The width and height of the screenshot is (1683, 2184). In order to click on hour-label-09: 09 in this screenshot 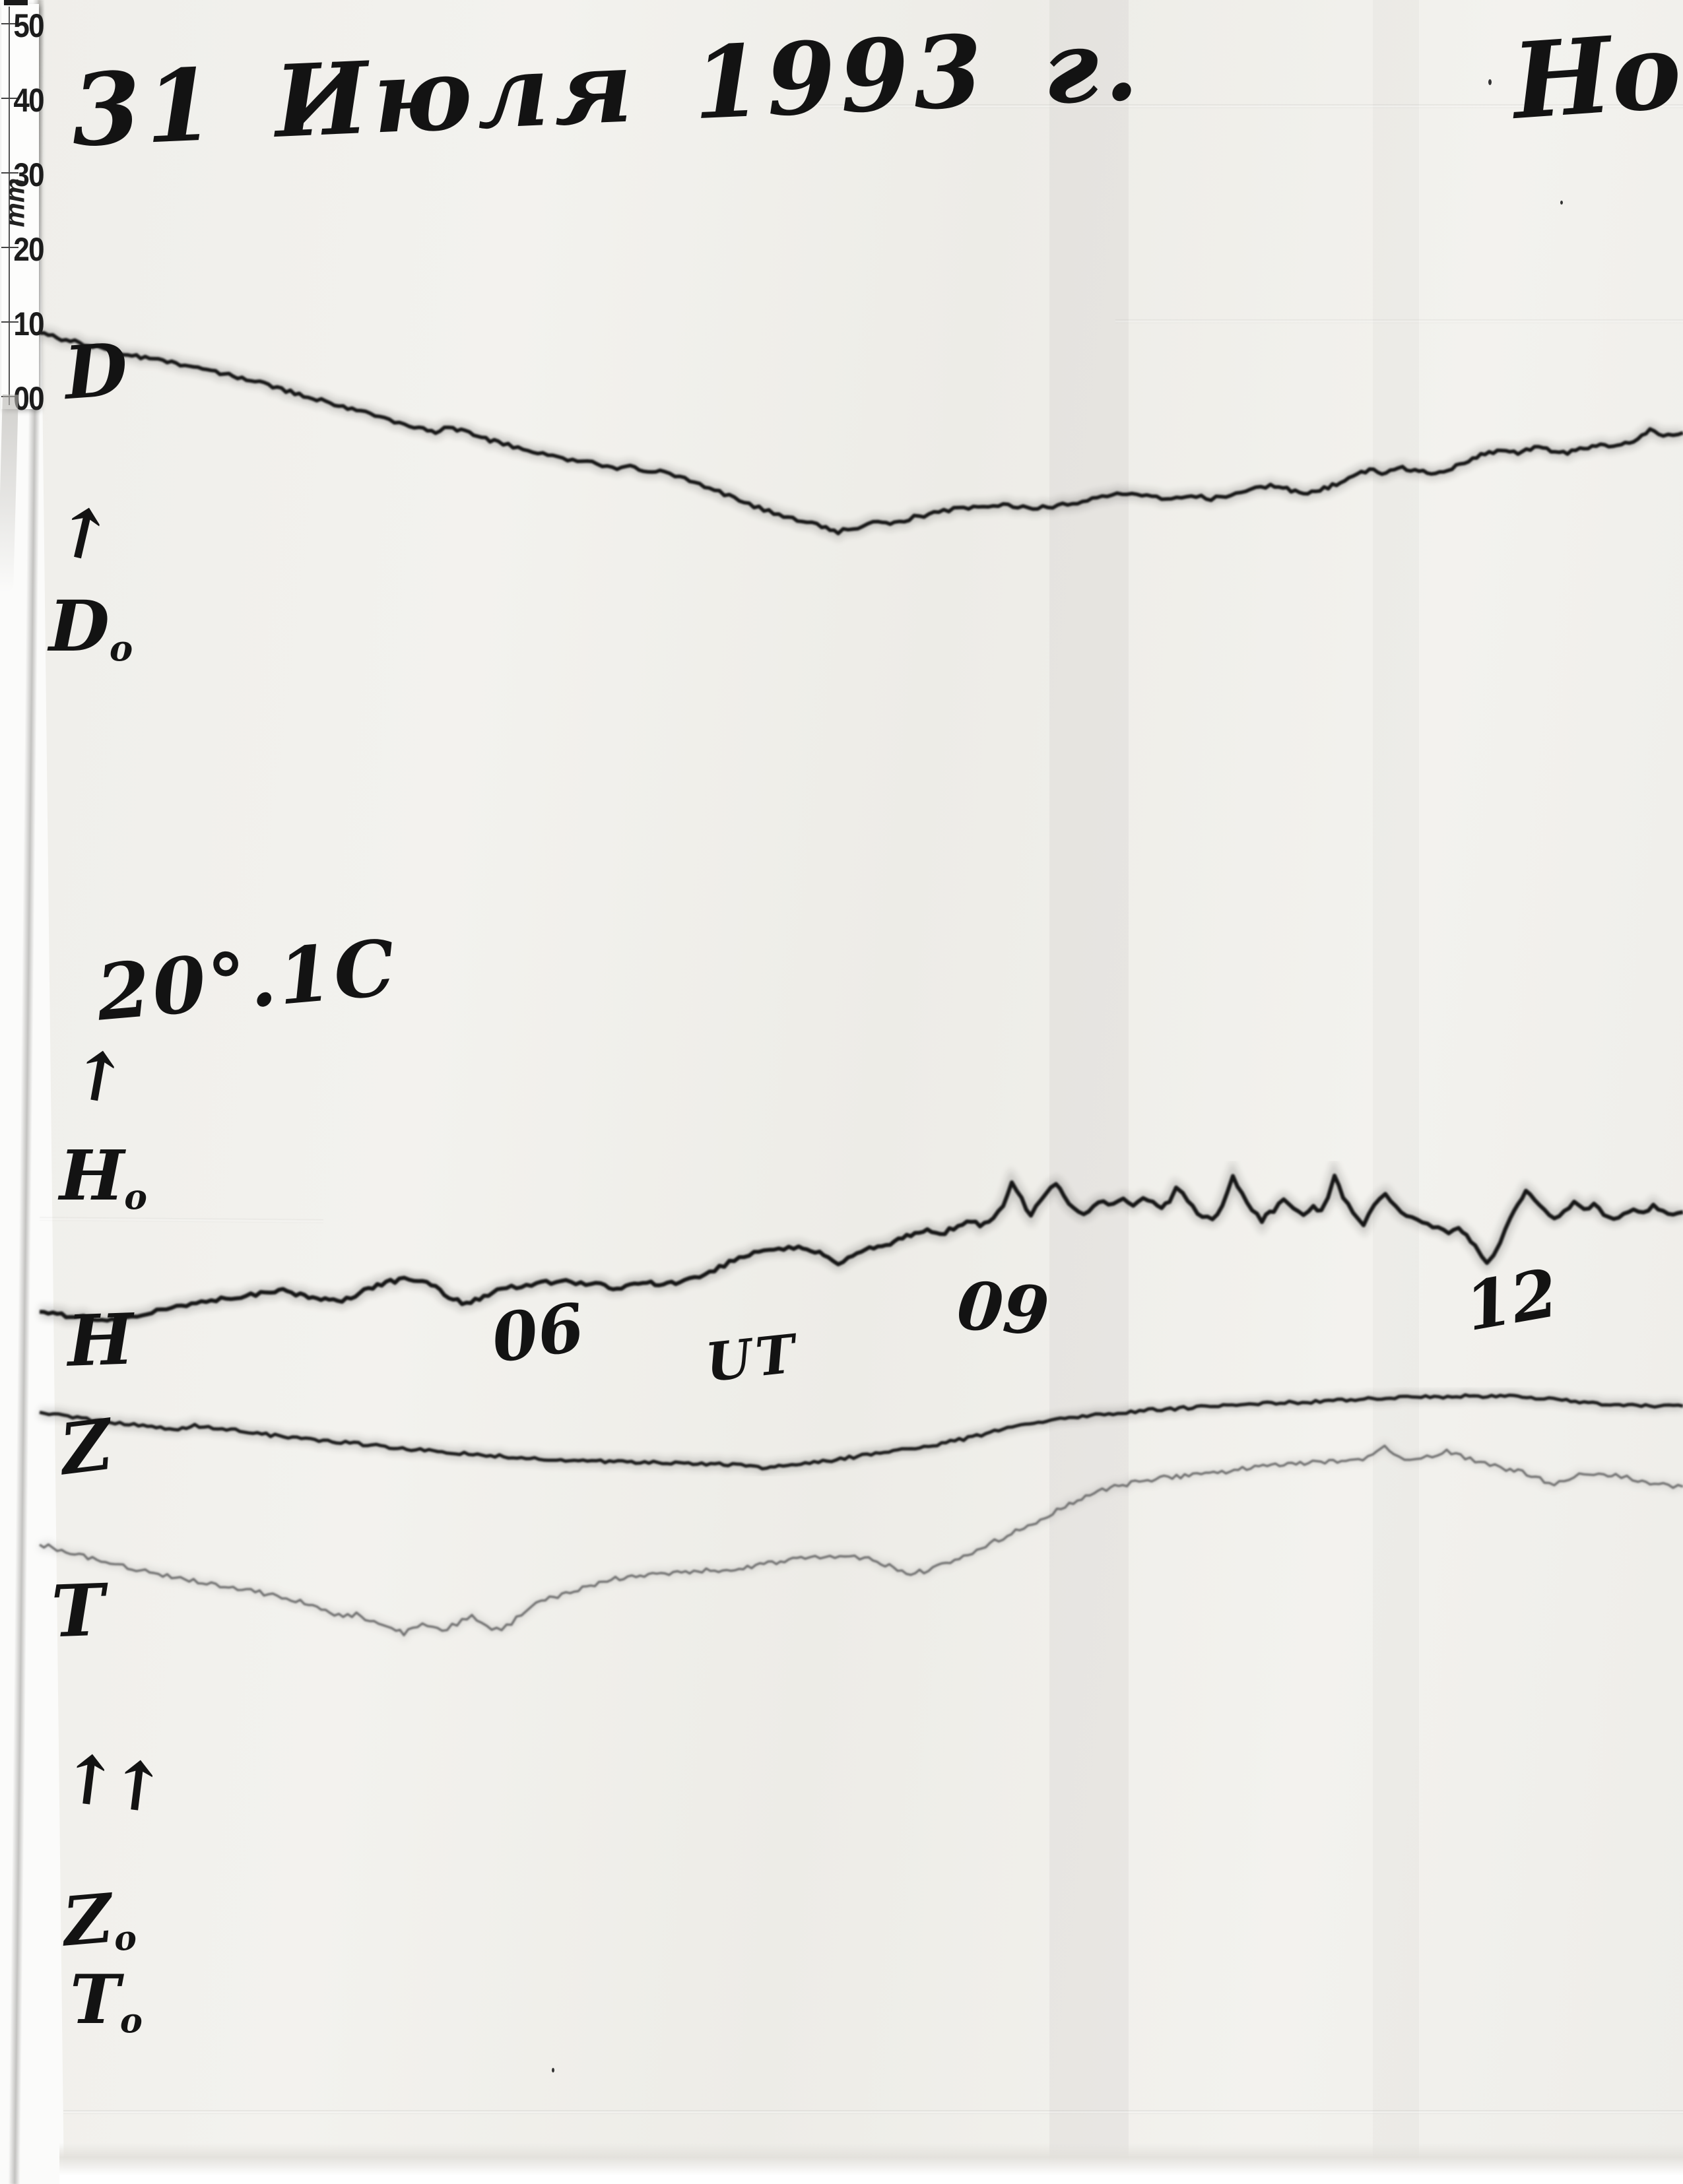, I will do `click(1003, 1308)`.